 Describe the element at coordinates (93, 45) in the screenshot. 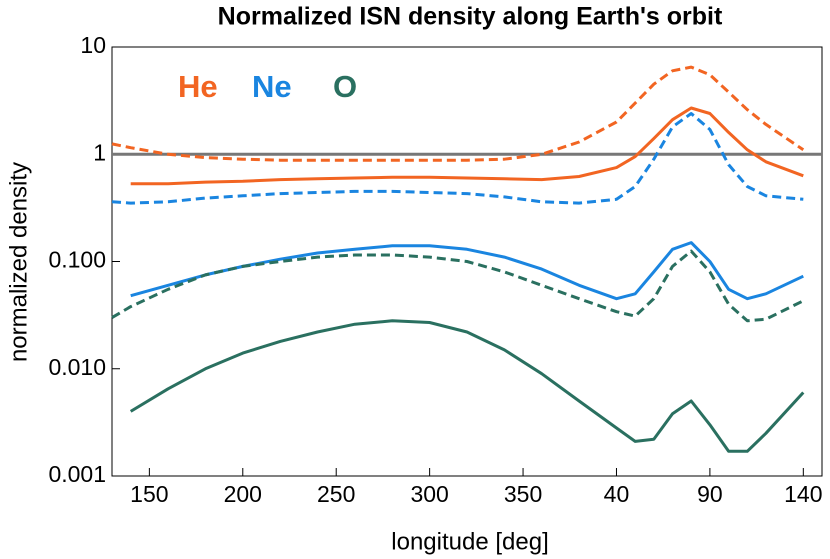

I see `y-tick-label: 10` at that location.